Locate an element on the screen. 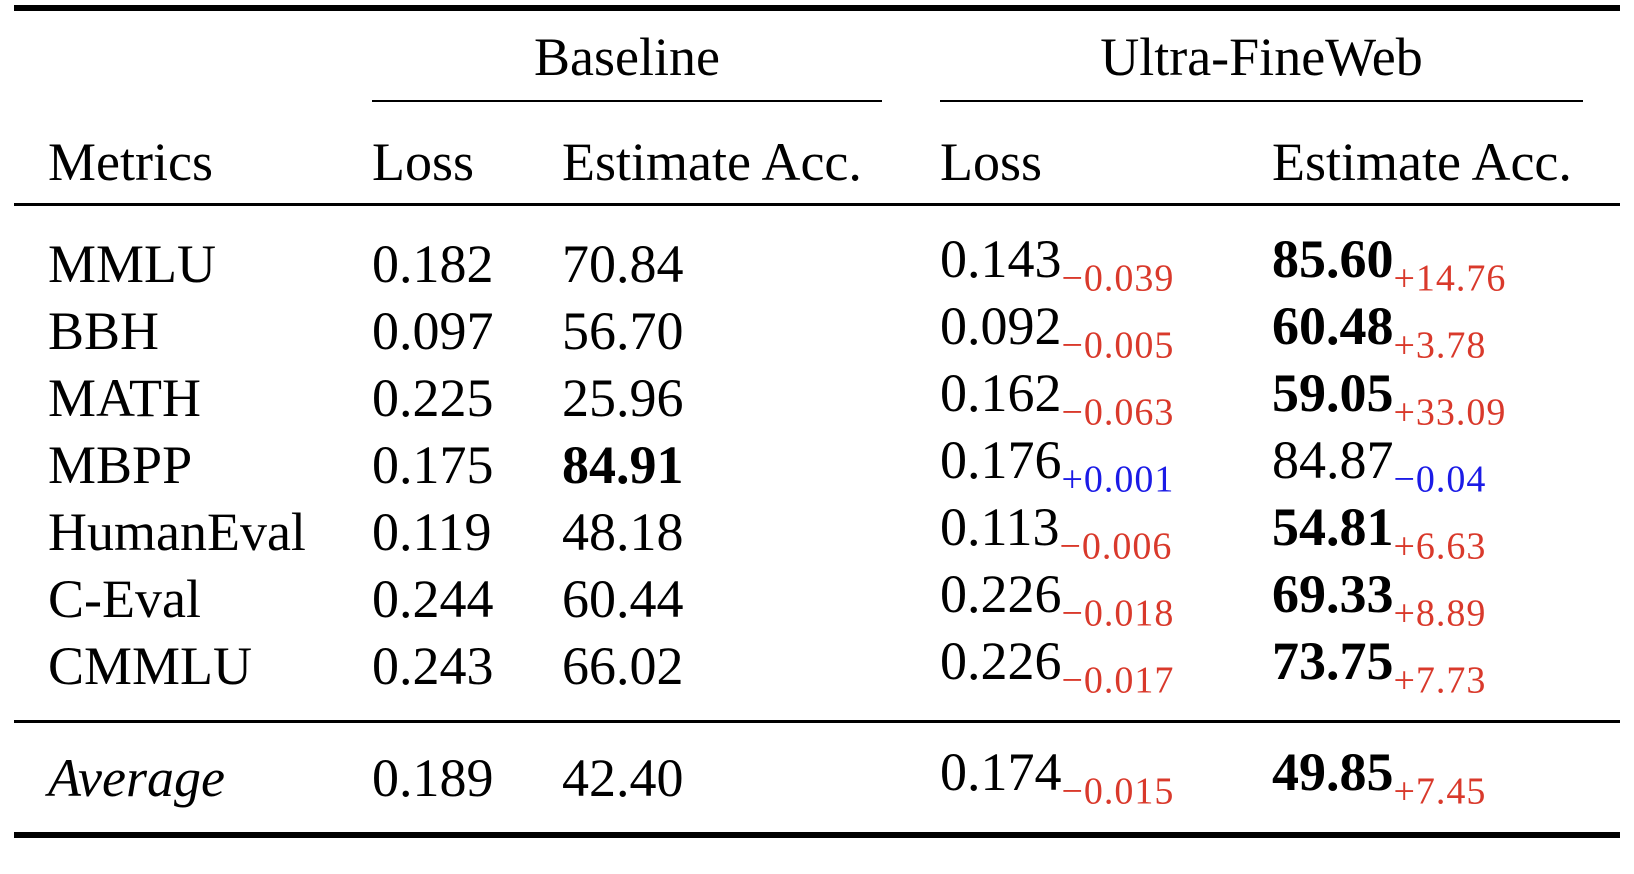 This screenshot has width=1634, height=874. column-header-metrics: Metrics is located at coordinates (130, 161).